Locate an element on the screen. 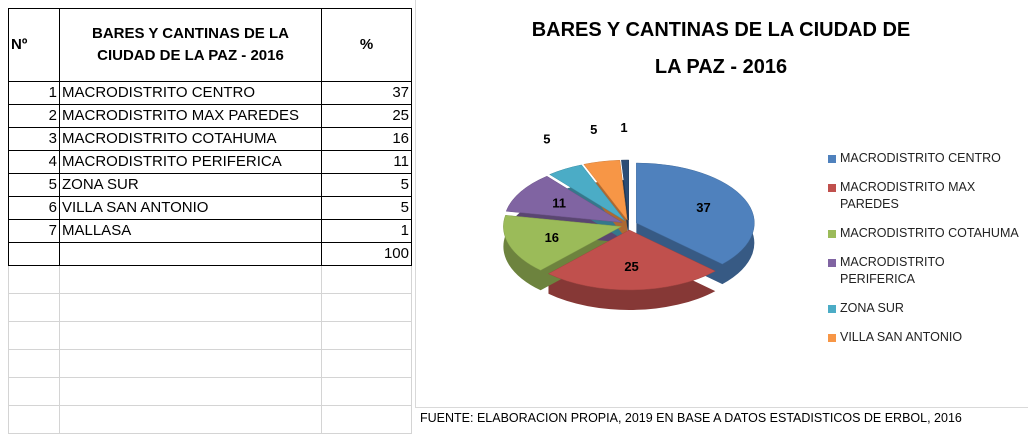 The width and height of the screenshot is (1028, 434). legend-label: ZONA SUR is located at coordinates (872, 308).